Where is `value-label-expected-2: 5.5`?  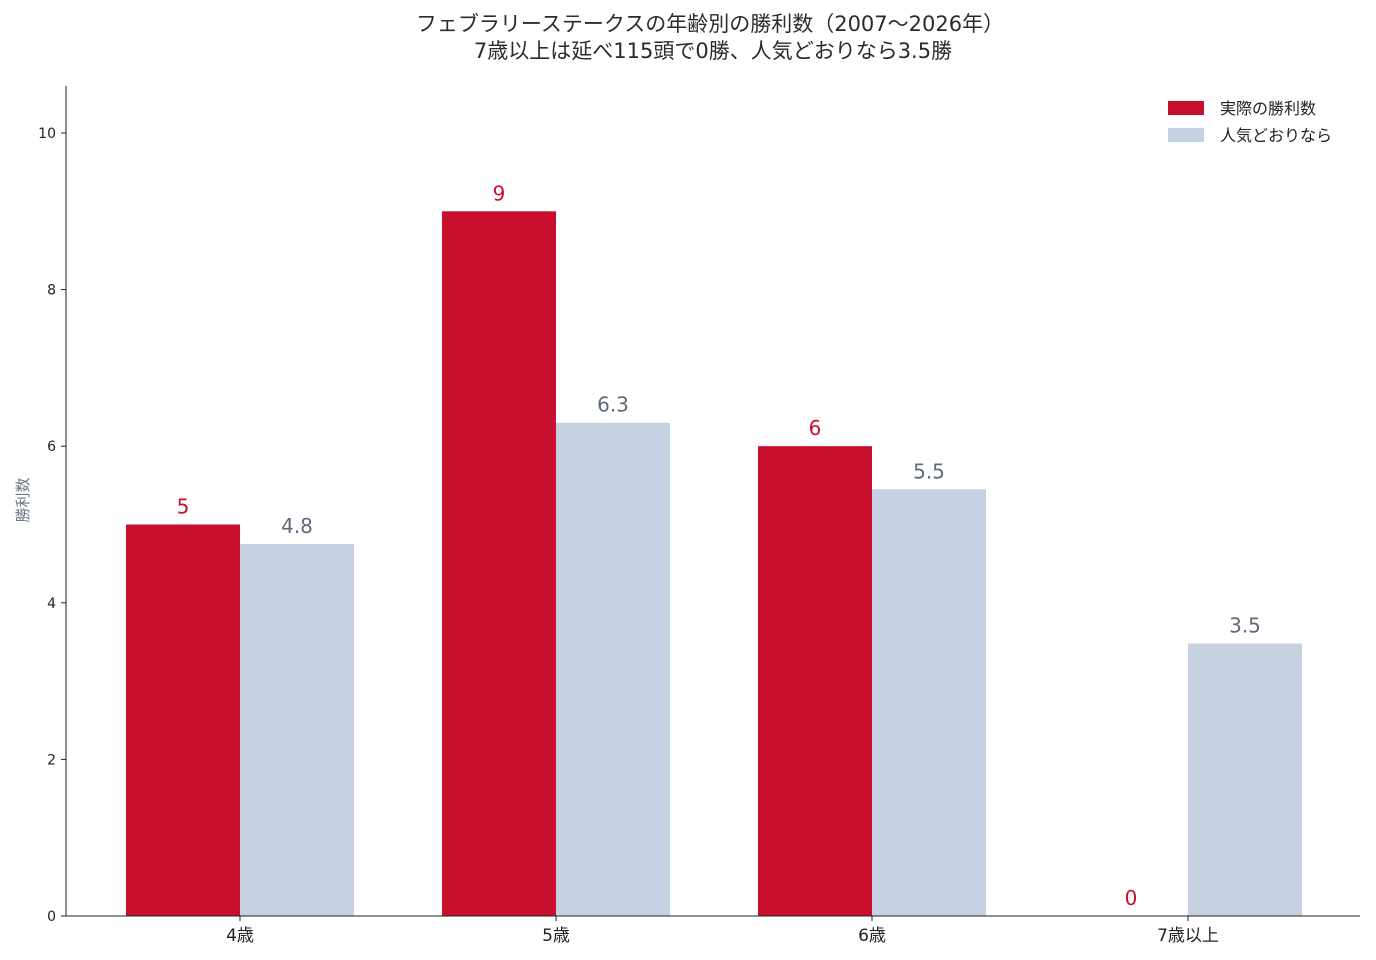
value-label-expected-2: 5.5 is located at coordinates (929, 471).